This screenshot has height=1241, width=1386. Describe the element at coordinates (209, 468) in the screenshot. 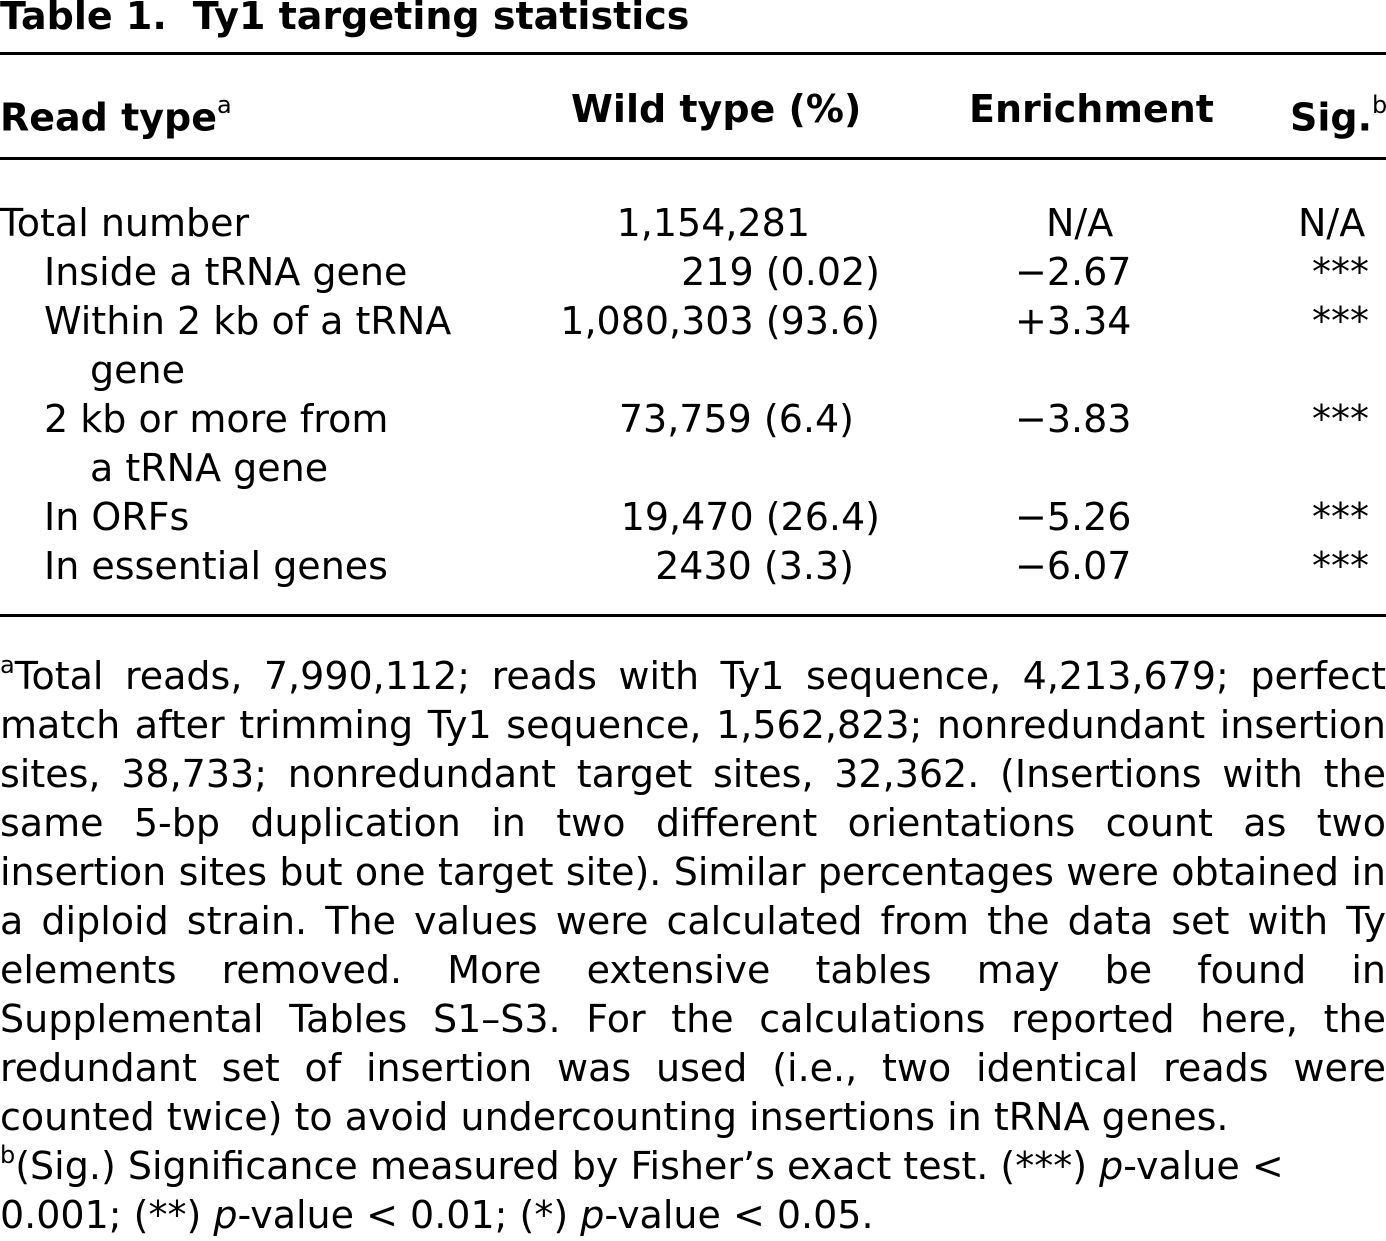

I see `row-label-continued: a tRNA gene` at that location.